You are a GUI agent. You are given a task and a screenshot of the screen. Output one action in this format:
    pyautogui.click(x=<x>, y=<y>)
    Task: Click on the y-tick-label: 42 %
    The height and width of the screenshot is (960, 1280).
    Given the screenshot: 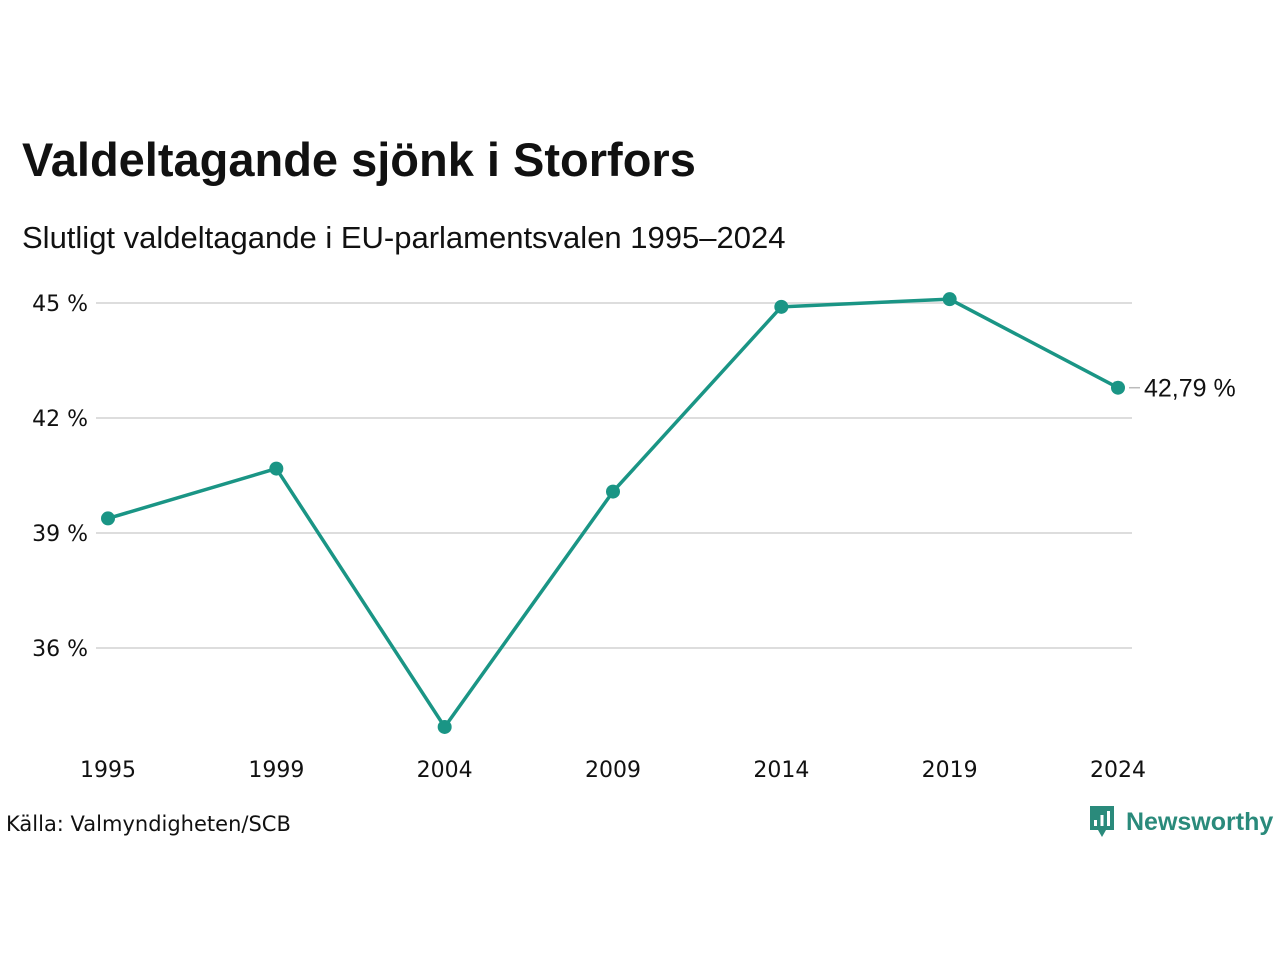 What is the action you would take?
    pyautogui.click(x=60, y=419)
    